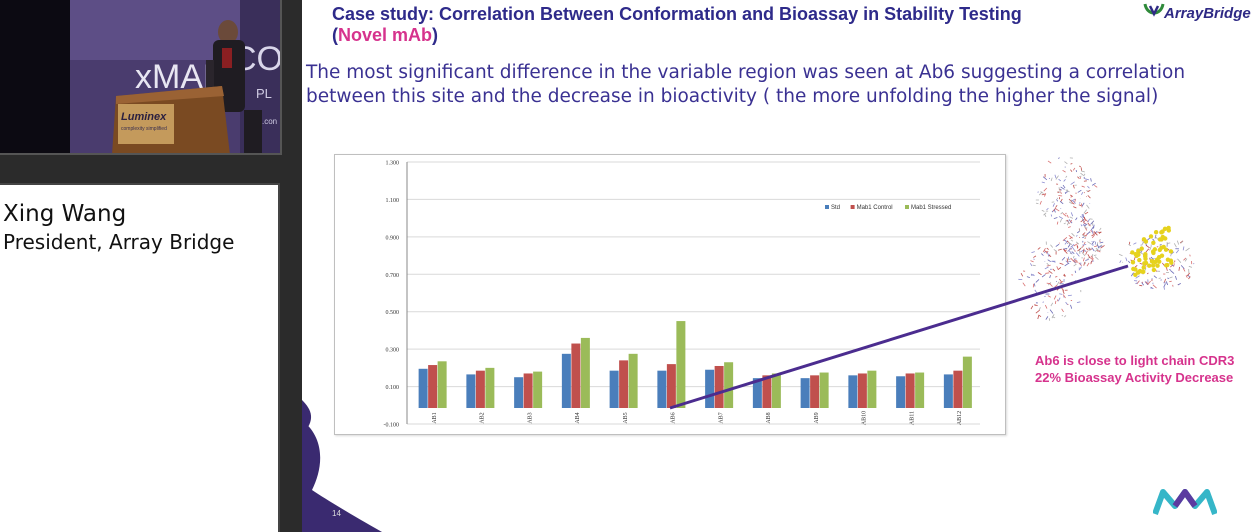 This screenshot has width=1260, height=532. What do you see at coordinates (435, 35) in the screenshot?
I see `title-end: )` at bounding box center [435, 35].